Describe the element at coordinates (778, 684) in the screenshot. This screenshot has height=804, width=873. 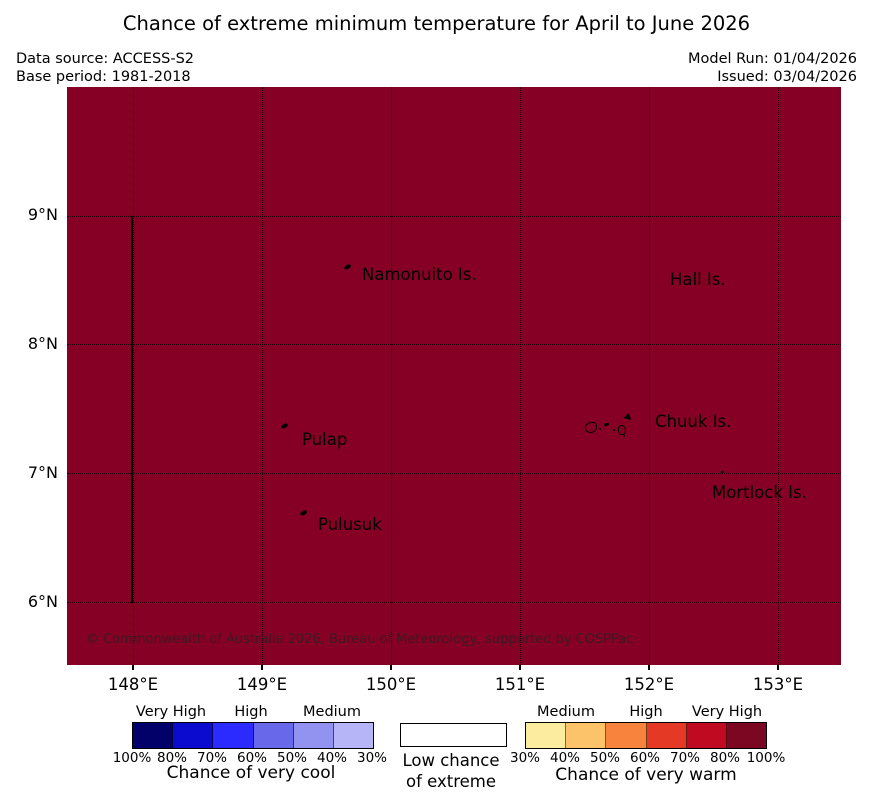
I see `x-axis-label-153e: 153°E` at that location.